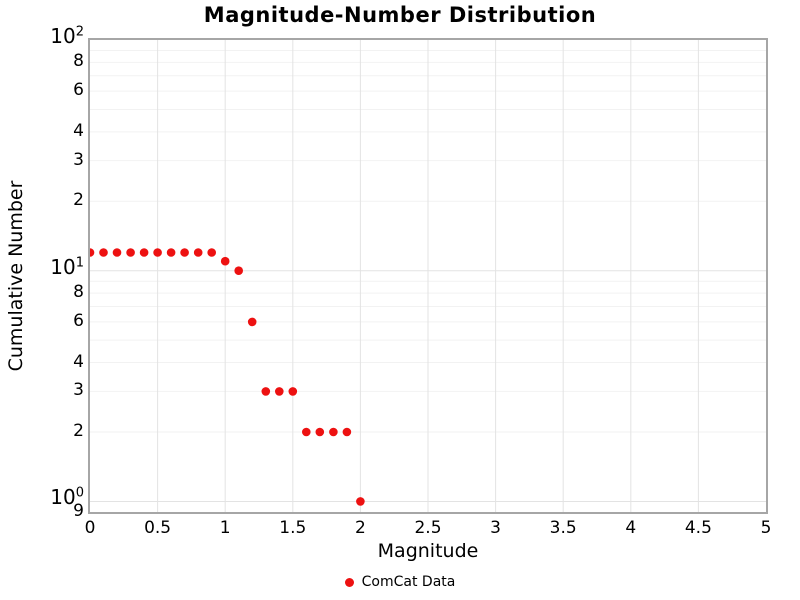 This screenshot has height=600, width=800. What do you see at coordinates (631, 528) in the screenshot?
I see `x-tick-label: 4` at bounding box center [631, 528].